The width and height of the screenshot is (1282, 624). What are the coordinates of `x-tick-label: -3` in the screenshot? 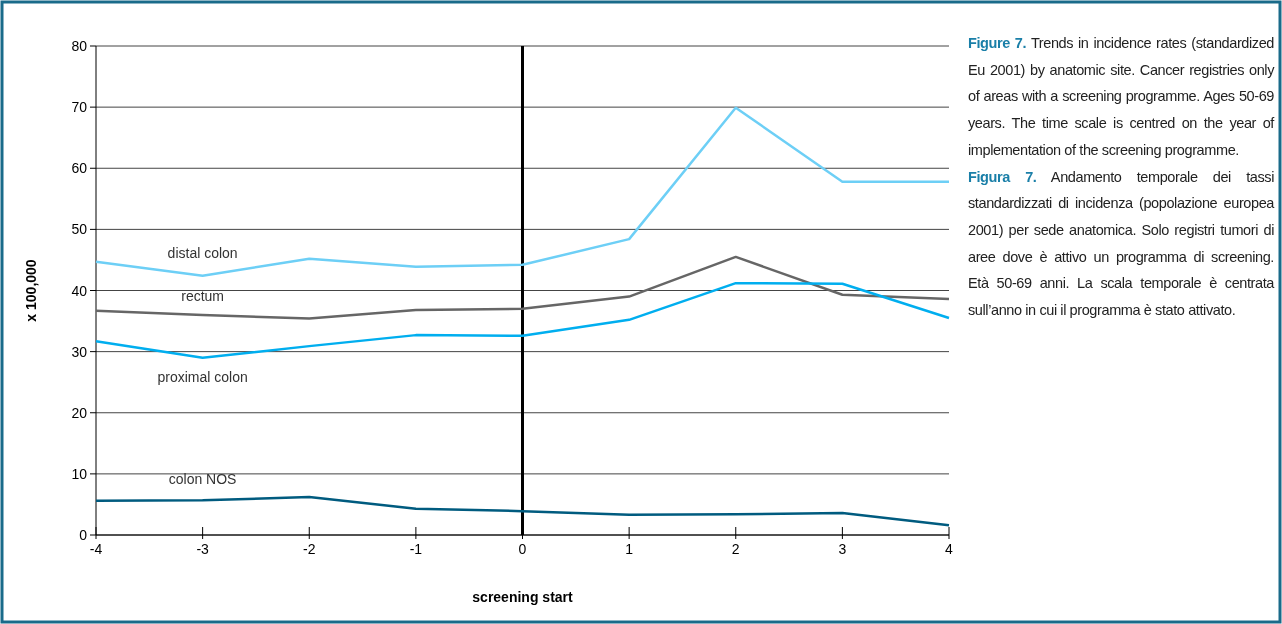 It's located at (203, 549).